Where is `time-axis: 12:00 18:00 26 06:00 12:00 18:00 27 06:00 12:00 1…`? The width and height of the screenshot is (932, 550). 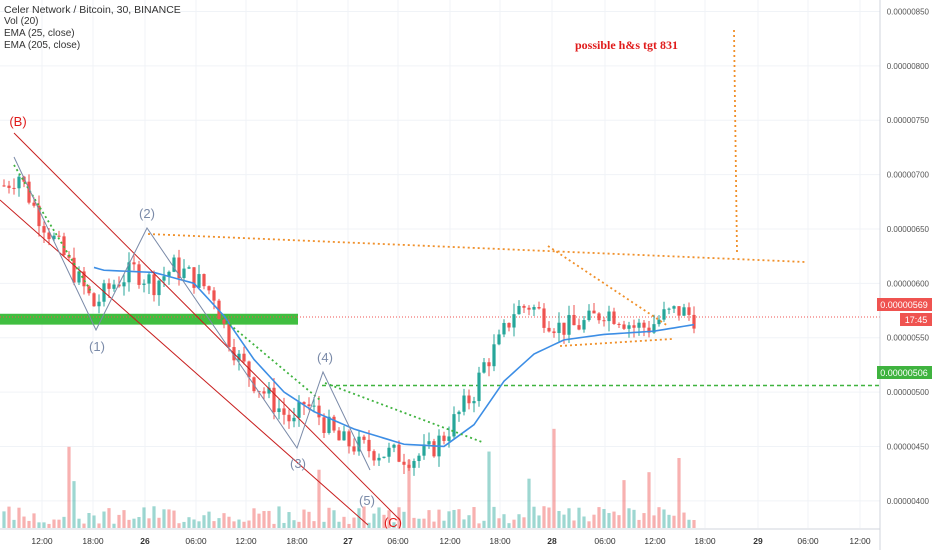
time-axis: 12:00 18:00 26 06:00 12:00 18:00 27 06:00 12:00 1… is located at coordinates (440, 537).